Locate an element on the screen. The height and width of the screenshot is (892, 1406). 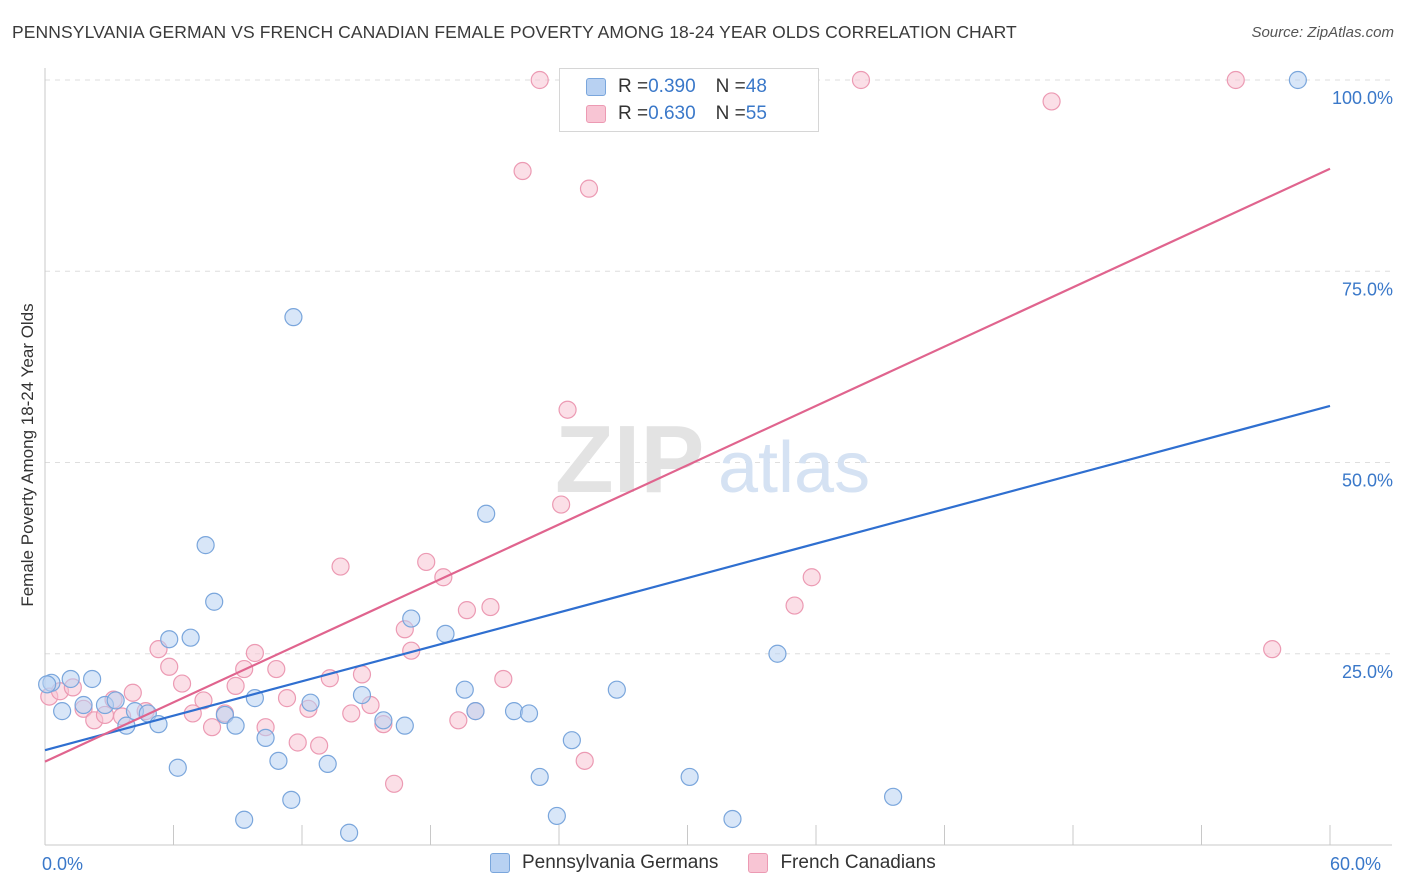
legend-item-french-canadians: French Canadians is located at coordinates (842, 863).